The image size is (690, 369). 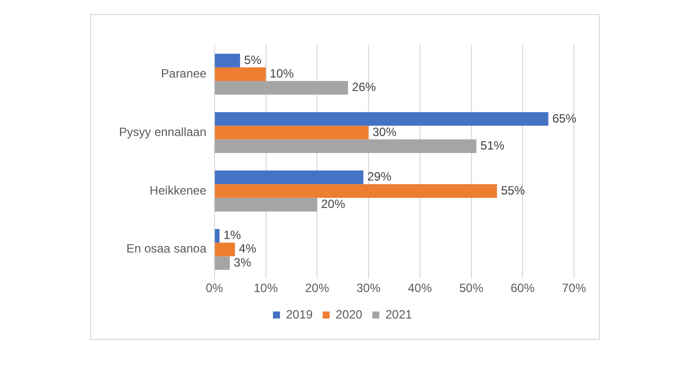 I want to click on x-tick-label: 0%, so click(x=215, y=288).